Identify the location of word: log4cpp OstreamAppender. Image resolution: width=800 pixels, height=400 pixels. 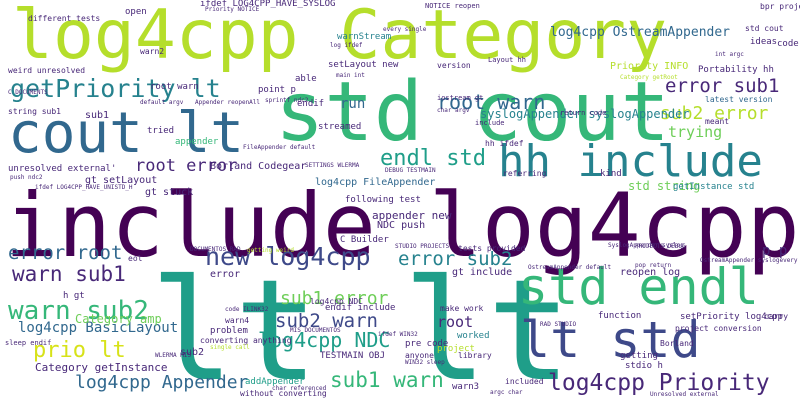
(640, 32).